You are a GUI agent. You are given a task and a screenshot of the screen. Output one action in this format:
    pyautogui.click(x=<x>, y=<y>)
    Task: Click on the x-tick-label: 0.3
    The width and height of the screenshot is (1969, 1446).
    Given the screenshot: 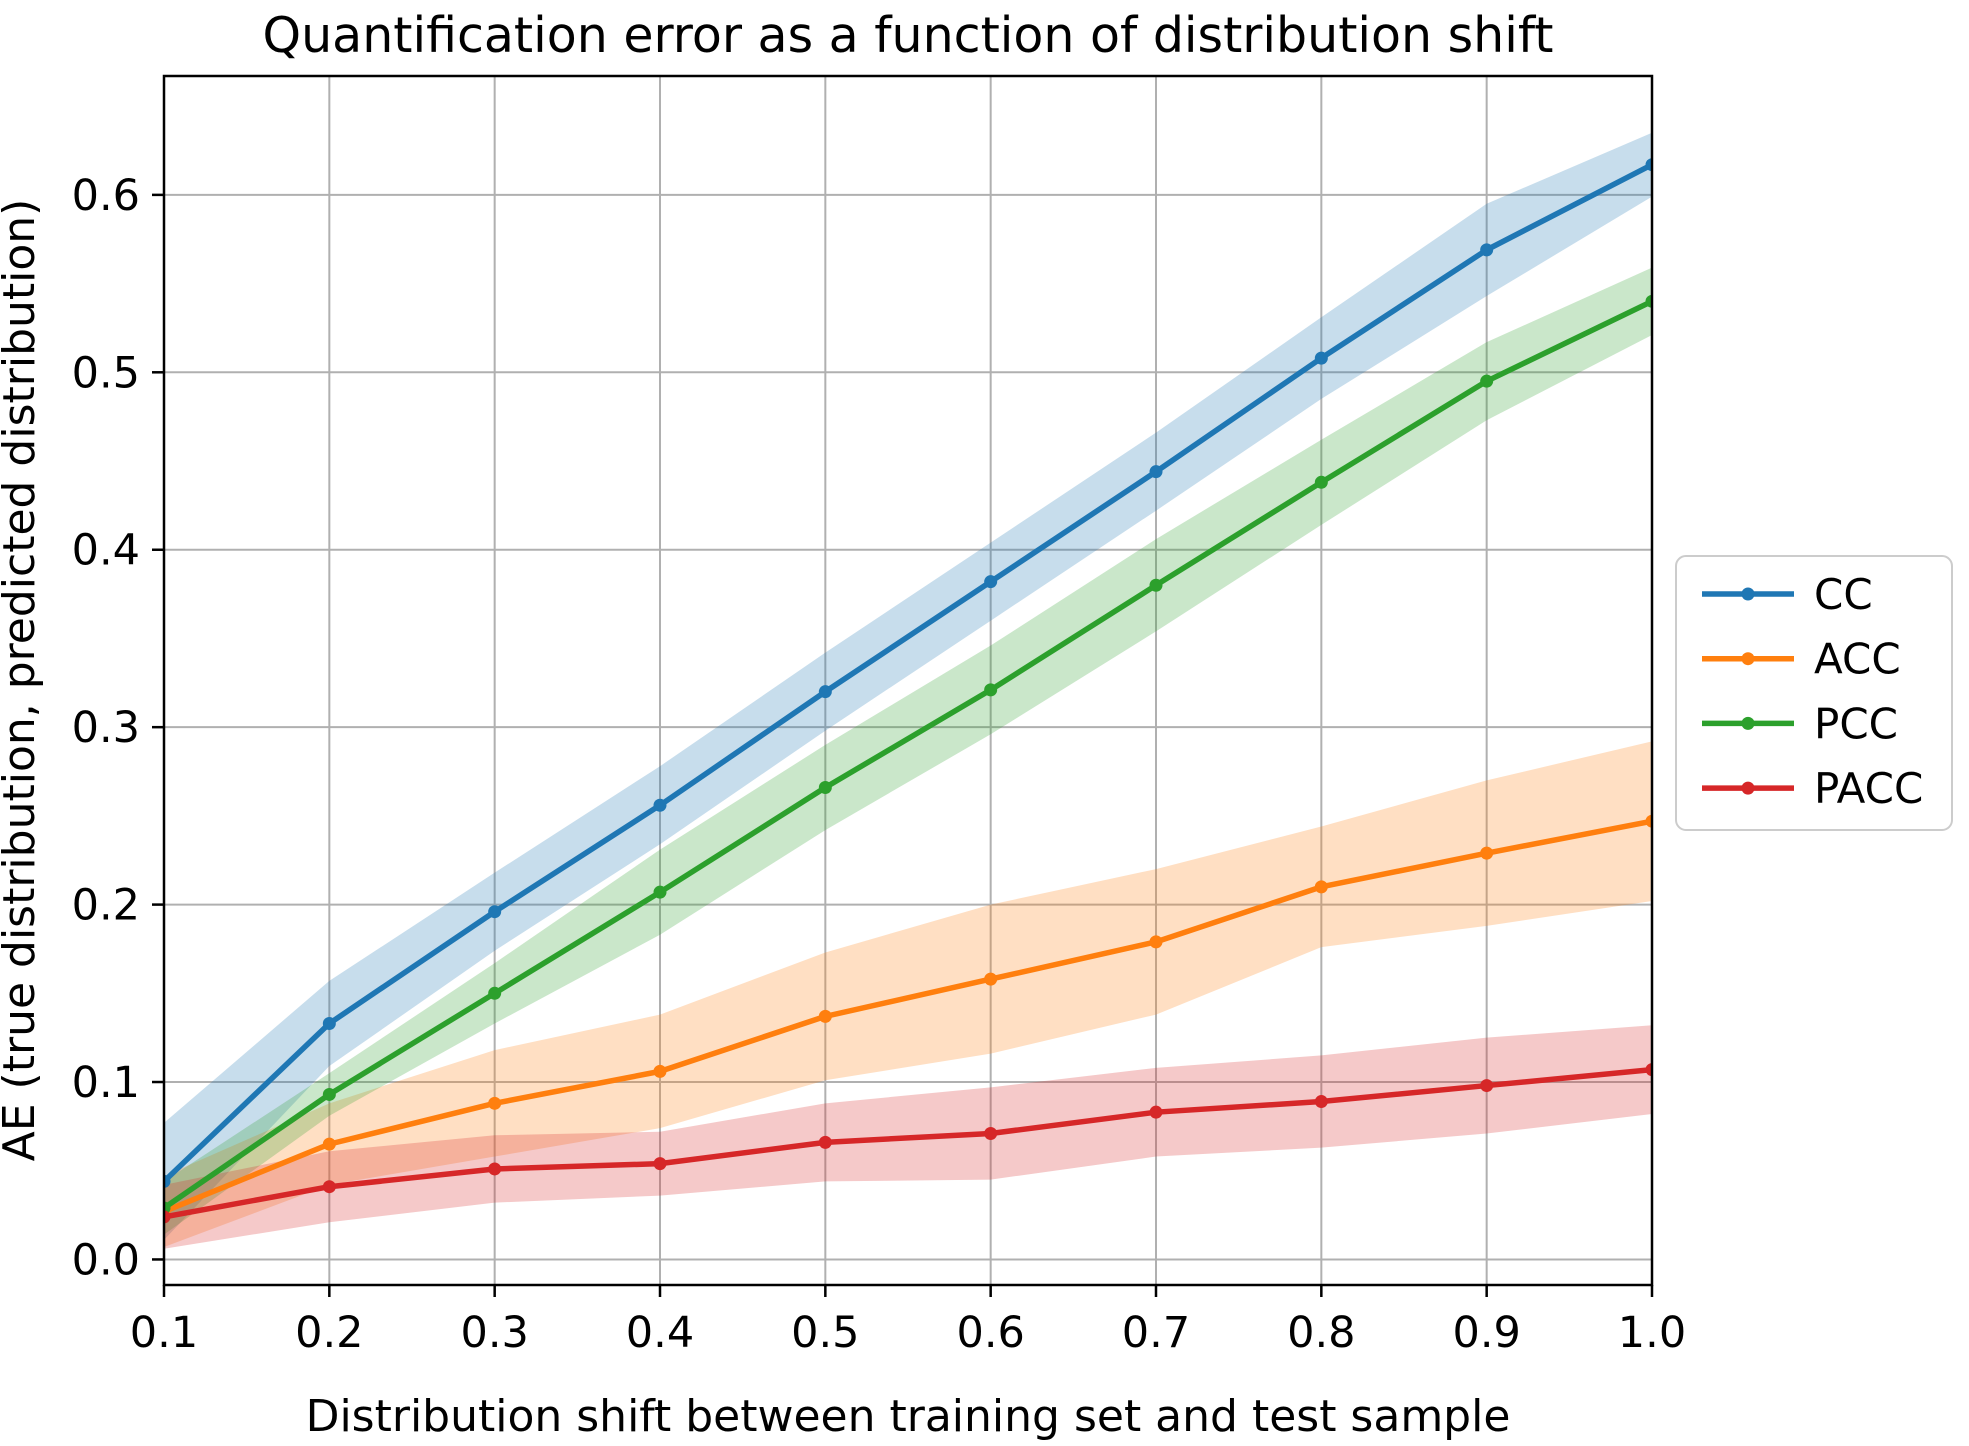 What is the action you would take?
    pyautogui.click(x=494, y=1333)
    